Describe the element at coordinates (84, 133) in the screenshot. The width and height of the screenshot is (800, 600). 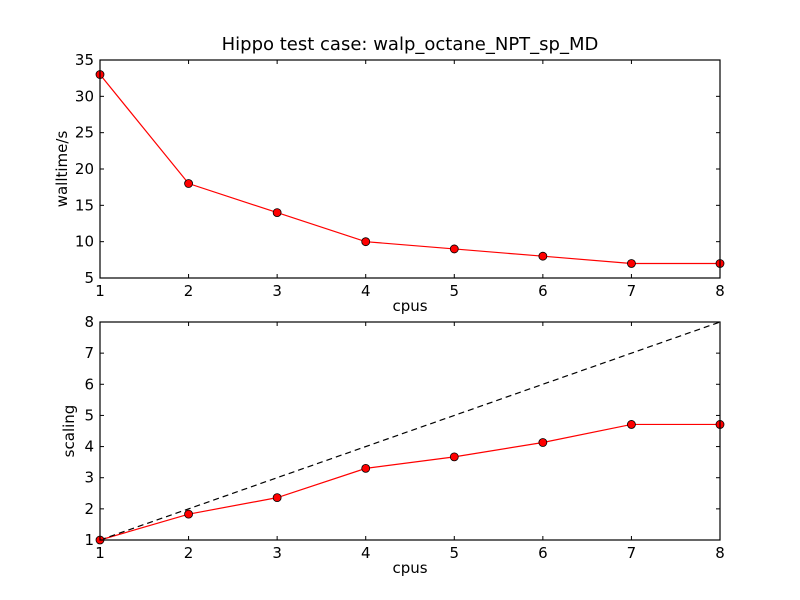
I see `walltime-y-tick-label-4: 25` at that location.